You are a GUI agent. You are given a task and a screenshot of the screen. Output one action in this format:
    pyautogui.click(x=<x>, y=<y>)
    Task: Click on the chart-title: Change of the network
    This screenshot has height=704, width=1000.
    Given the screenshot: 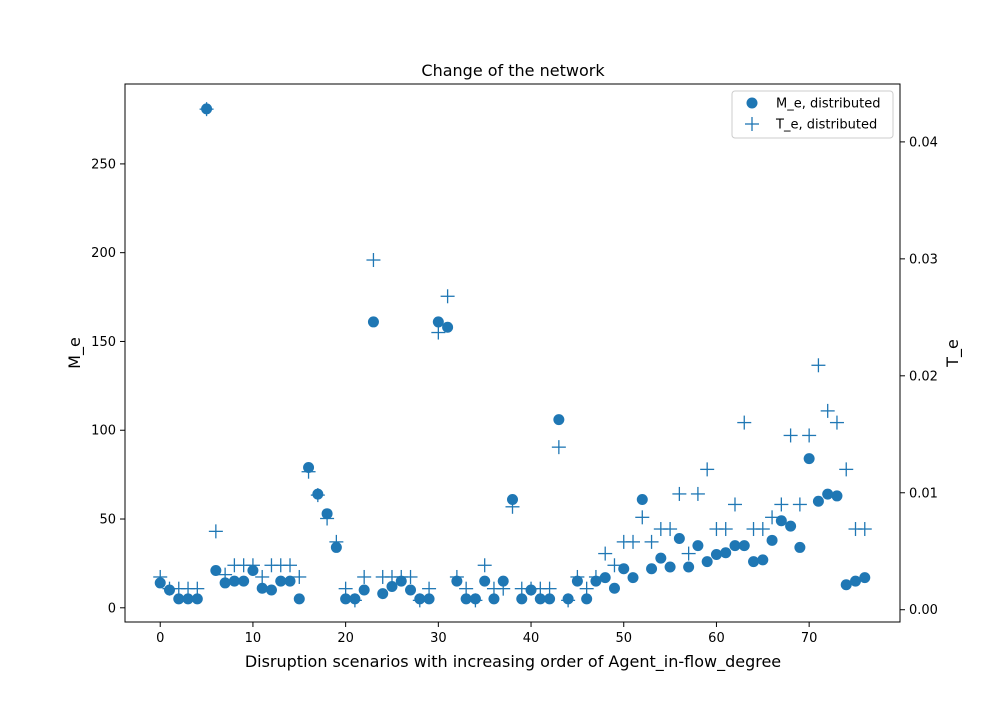 What is the action you would take?
    pyautogui.click(x=513, y=70)
    